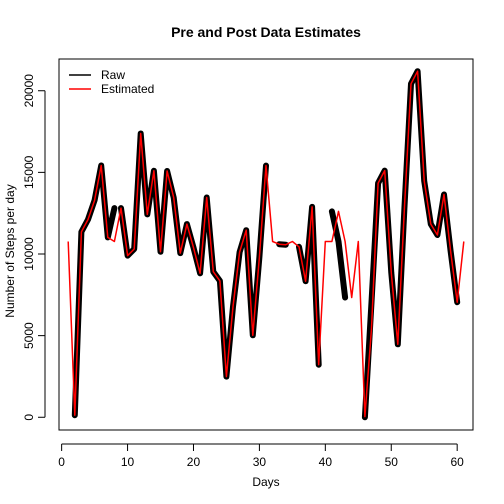 This screenshot has height=504, width=504. What do you see at coordinates (29, 172) in the screenshot?
I see `y-tick-label: 15000` at bounding box center [29, 172].